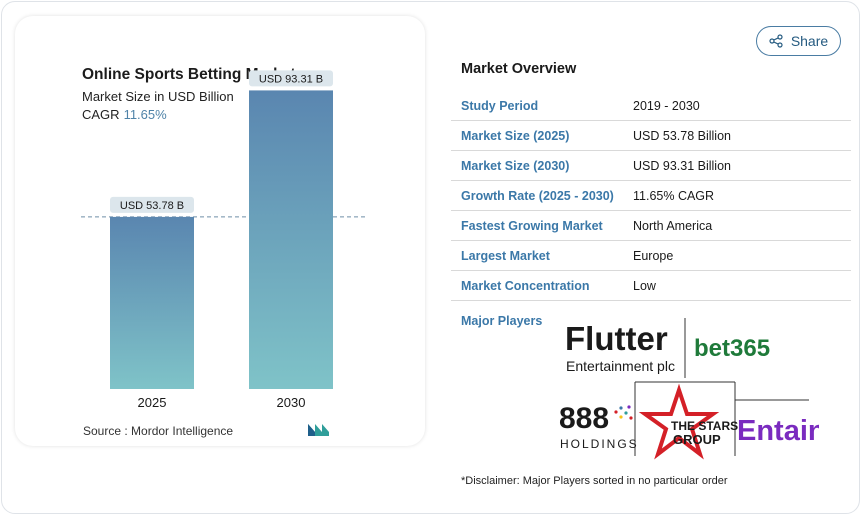  I want to click on source-note: Source : Mordor Intelligence, so click(158, 431).